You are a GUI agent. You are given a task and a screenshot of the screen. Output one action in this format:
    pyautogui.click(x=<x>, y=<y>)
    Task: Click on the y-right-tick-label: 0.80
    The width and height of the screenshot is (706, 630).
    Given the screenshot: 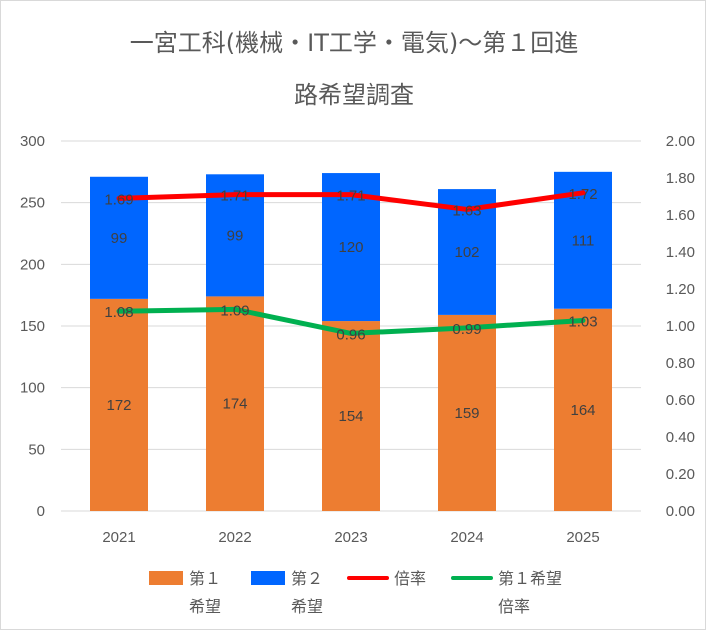 What is the action you would take?
    pyautogui.click(x=680, y=363)
    